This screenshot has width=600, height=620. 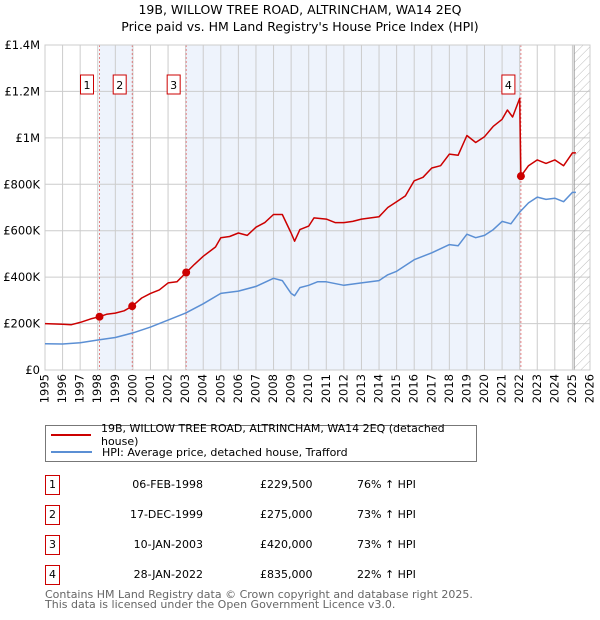 What do you see at coordinates (245, 575) in the screenshot?
I see `table-row: 4 28-JAN-2022 £835,000 22% ↑ HPI` at bounding box center [245, 575].